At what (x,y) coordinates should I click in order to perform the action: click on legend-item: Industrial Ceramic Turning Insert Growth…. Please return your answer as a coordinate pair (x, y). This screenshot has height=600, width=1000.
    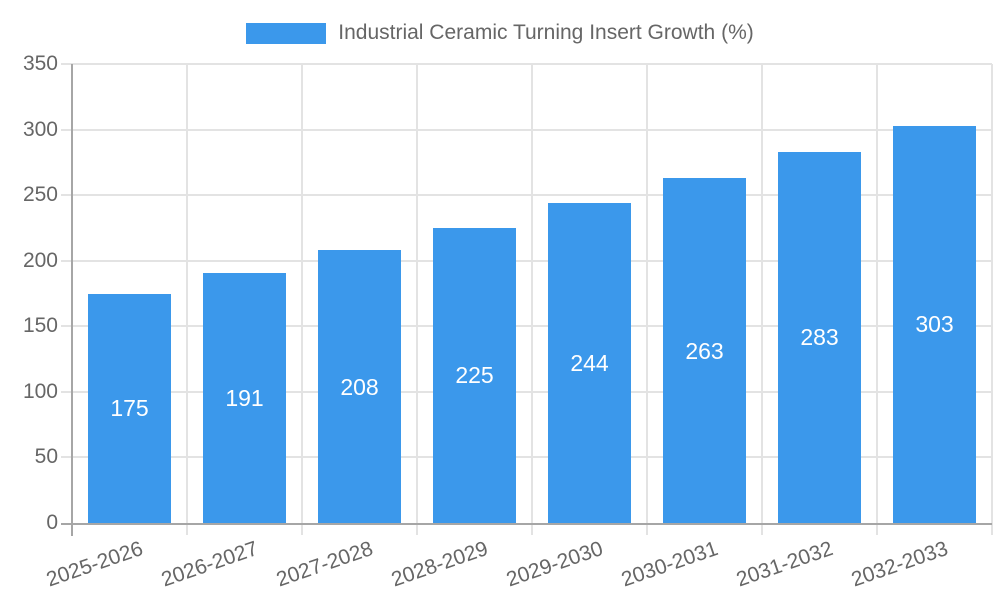
    Looking at the image, I should click on (500, 33).